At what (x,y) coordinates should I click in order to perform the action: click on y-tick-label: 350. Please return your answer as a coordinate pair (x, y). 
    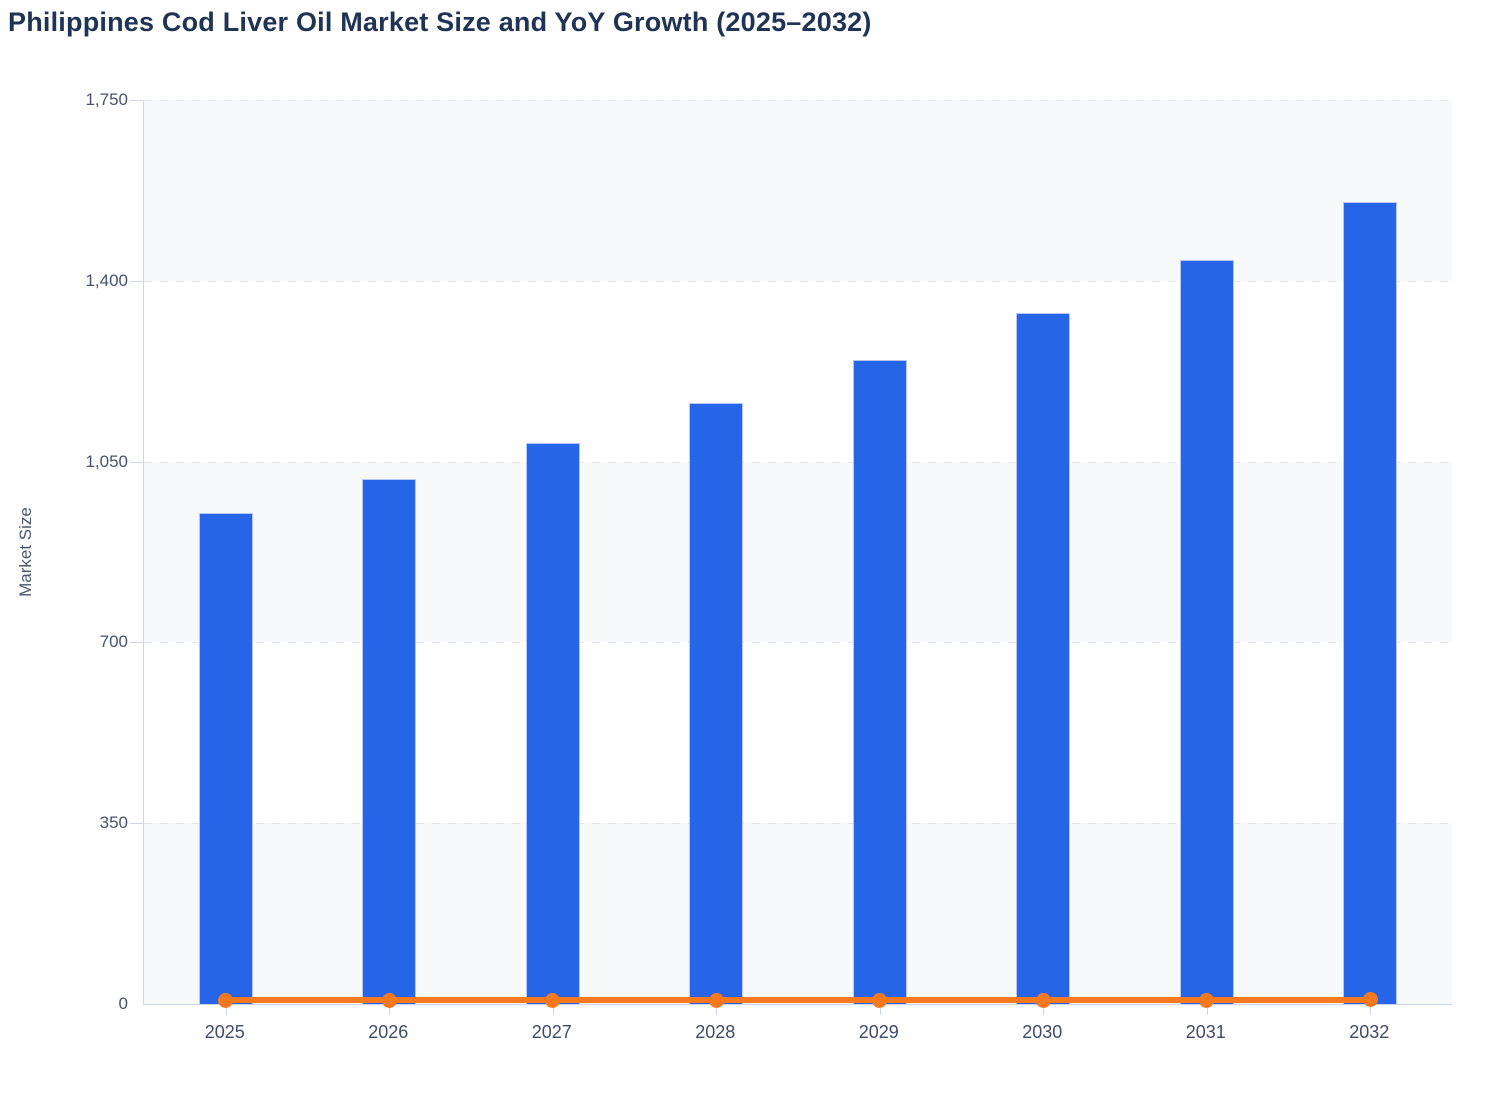
    Looking at the image, I should click on (113, 823).